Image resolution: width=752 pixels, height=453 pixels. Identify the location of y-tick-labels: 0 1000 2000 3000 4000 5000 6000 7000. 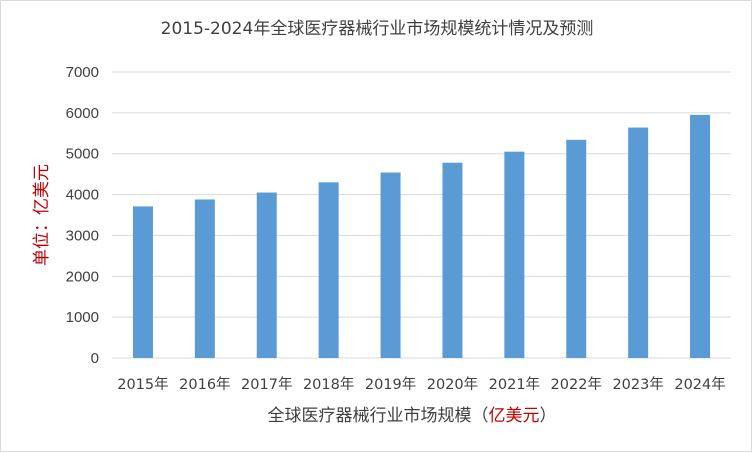
(82, 215).